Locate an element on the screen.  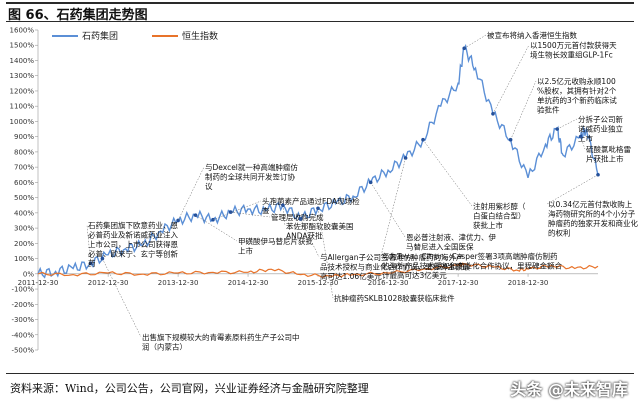
y-tick-label: 1600% is located at coordinates (22, 31).